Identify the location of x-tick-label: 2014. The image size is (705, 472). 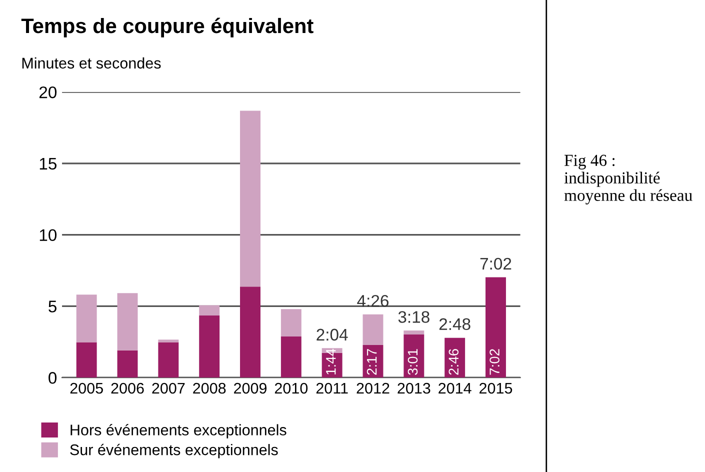
(455, 388).